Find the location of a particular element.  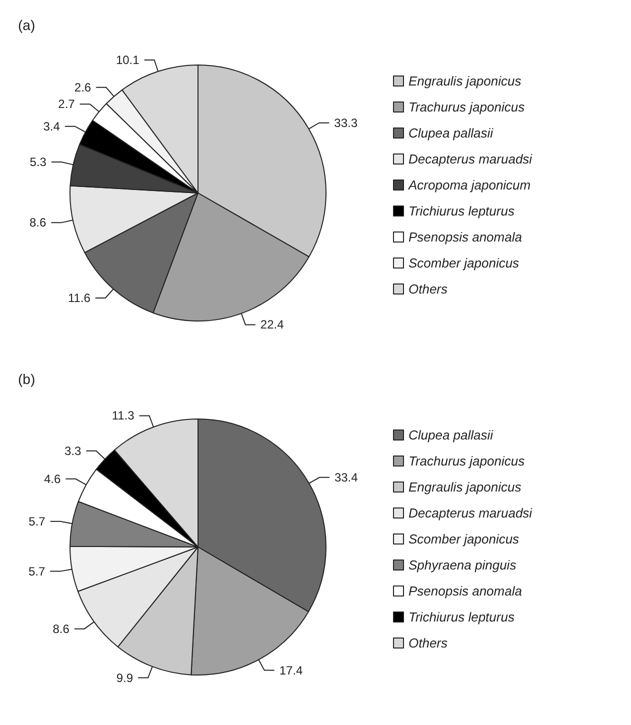

chart-title: (a) is located at coordinates (27, 25).